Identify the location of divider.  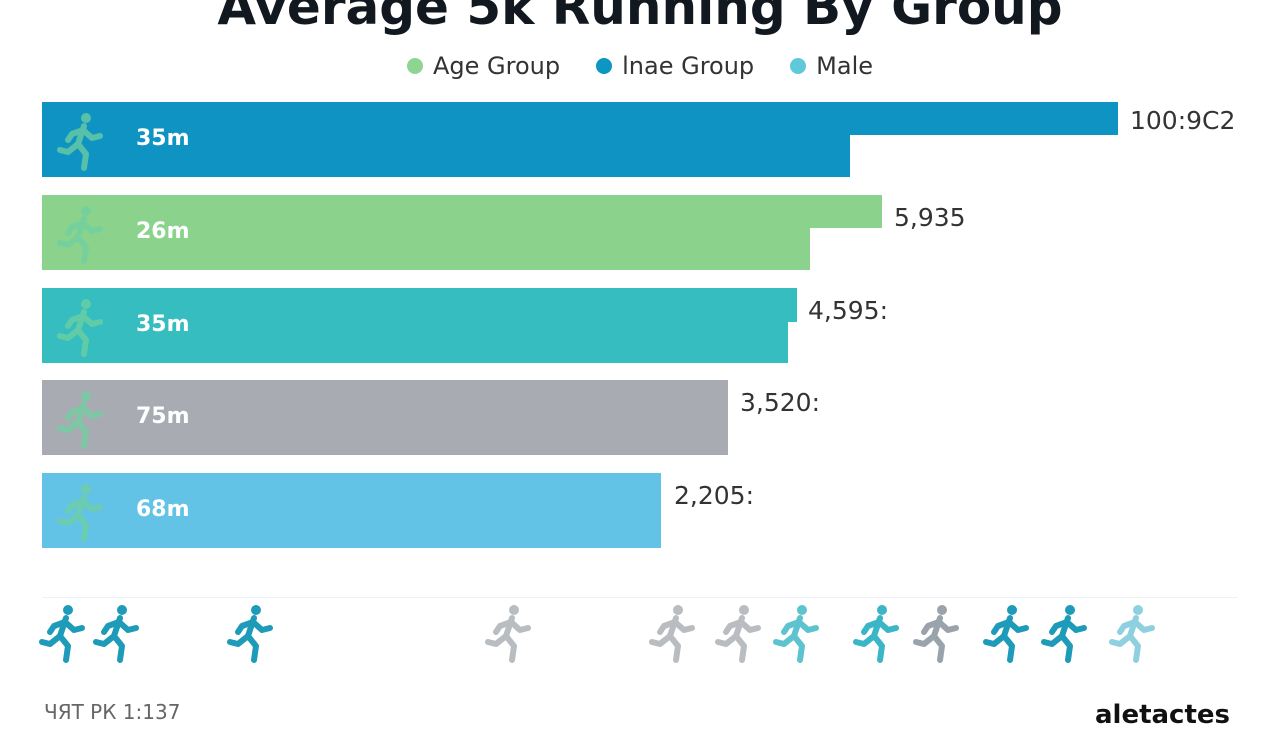
(640, 597).